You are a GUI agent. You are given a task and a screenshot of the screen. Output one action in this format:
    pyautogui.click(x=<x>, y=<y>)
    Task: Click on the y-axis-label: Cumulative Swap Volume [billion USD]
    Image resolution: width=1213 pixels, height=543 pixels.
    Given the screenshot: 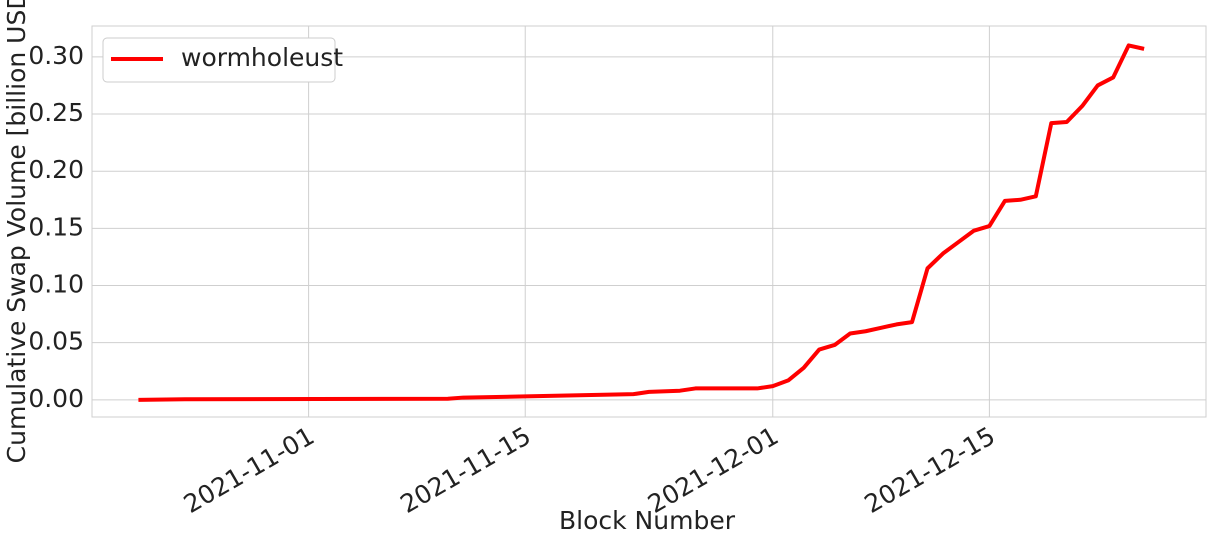 What is the action you would take?
    pyautogui.click(x=16, y=231)
    